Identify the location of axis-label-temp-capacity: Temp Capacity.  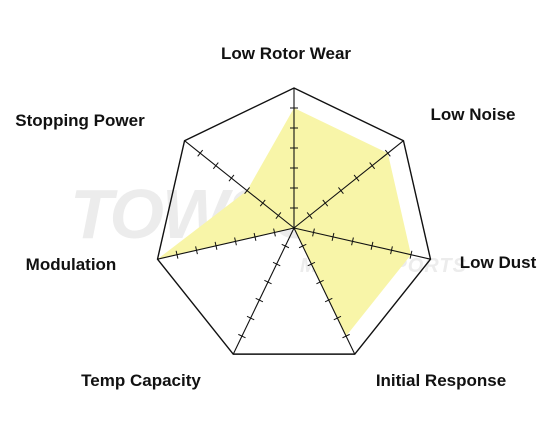
(141, 380).